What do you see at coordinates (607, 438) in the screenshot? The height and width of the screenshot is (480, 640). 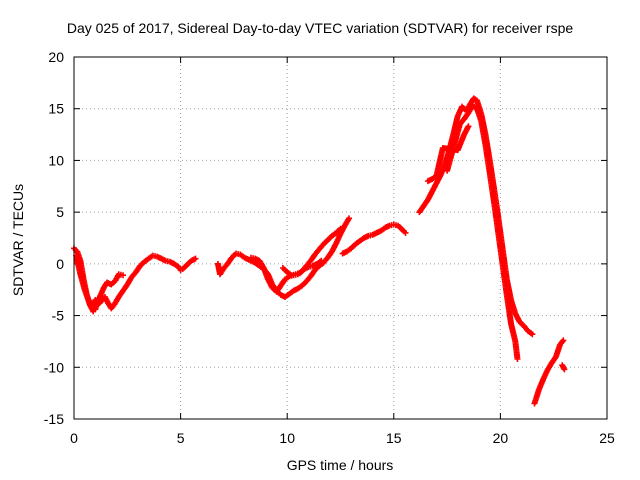 I see `x-tick-label: 25` at bounding box center [607, 438].